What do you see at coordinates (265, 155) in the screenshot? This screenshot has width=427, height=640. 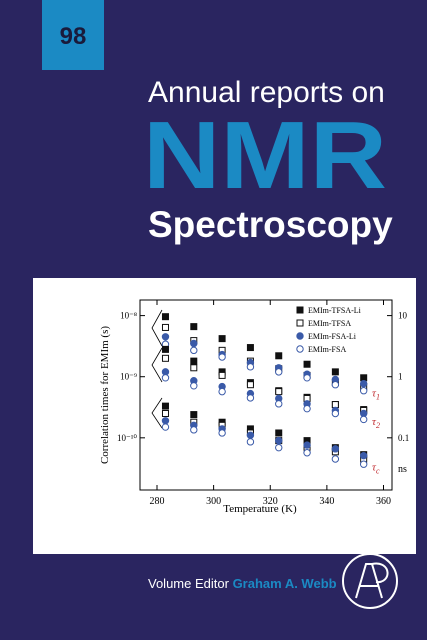 I see `main-title: NMR` at bounding box center [265, 155].